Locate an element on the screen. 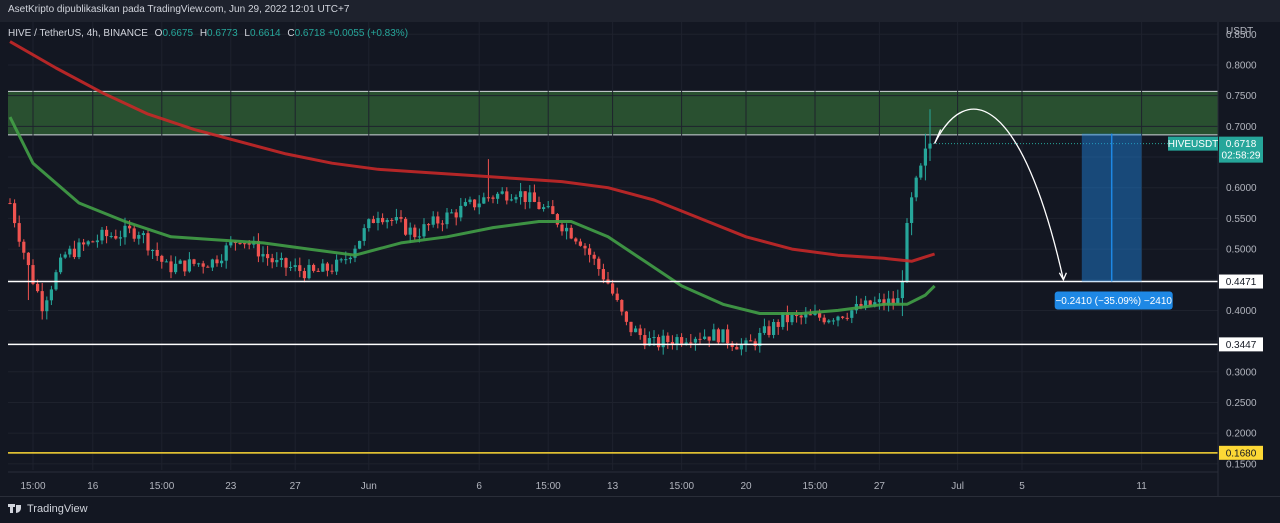 This screenshot has width=1280, height=523. x-tick-label: 27 is located at coordinates (880, 486).